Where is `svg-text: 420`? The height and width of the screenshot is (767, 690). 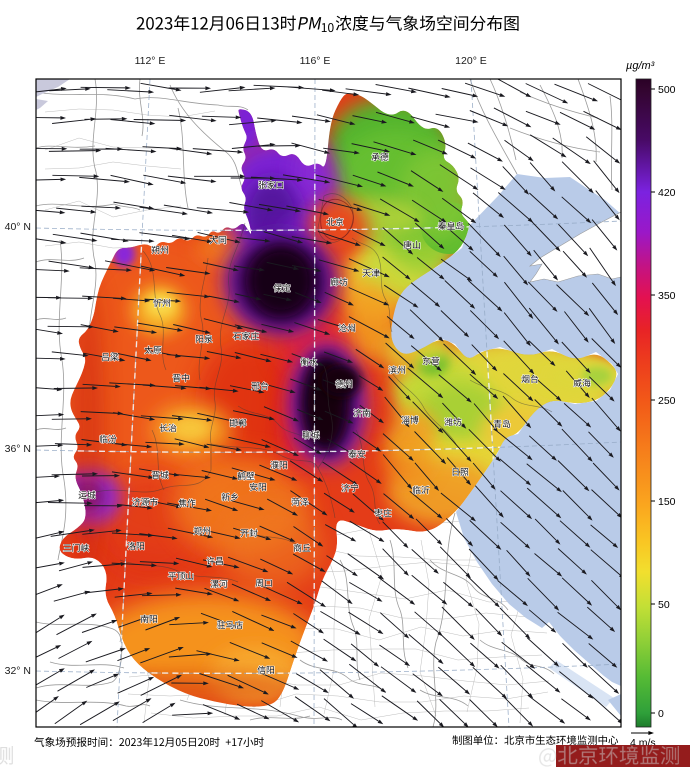
svg-text: 420 is located at coordinates (667, 193).